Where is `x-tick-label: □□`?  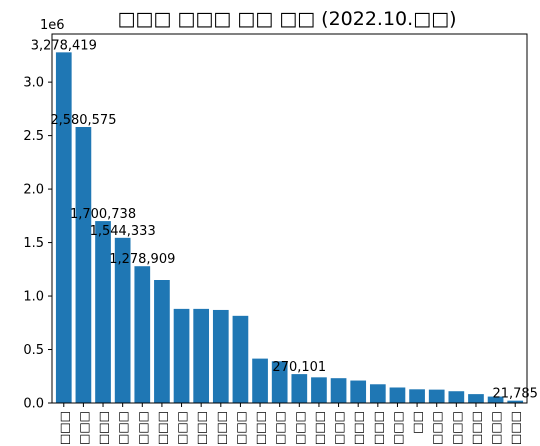 x-tick-label: □□ is located at coordinates (418, 422).